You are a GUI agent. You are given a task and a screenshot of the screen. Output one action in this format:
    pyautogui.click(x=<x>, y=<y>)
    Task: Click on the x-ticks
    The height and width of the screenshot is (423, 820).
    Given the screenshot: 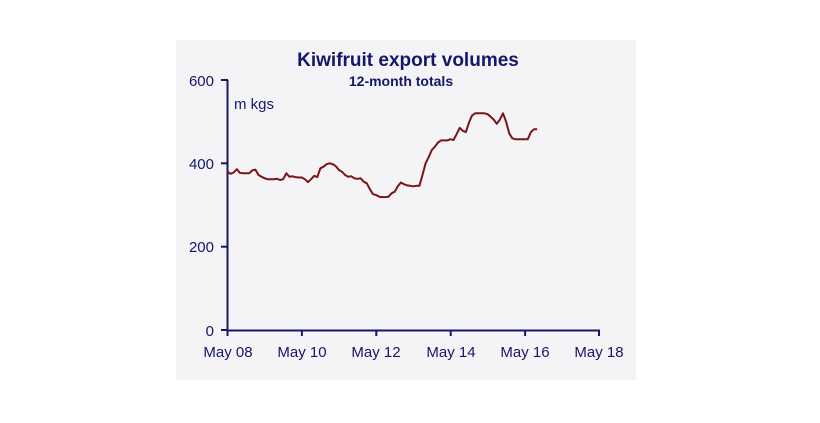 What is the action you would take?
    pyautogui.click(x=413, y=333)
    